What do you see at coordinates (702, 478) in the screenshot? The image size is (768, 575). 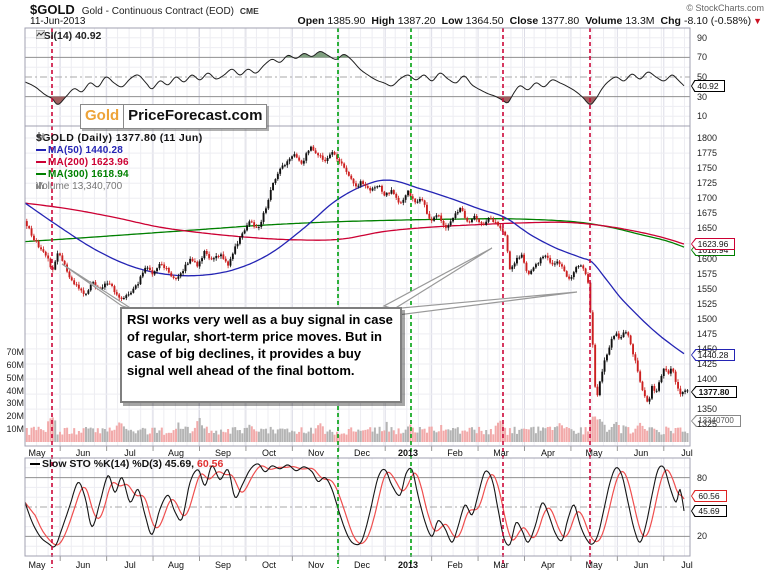 I see `sto-axis-label: 80` at bounding box center [702, 478].